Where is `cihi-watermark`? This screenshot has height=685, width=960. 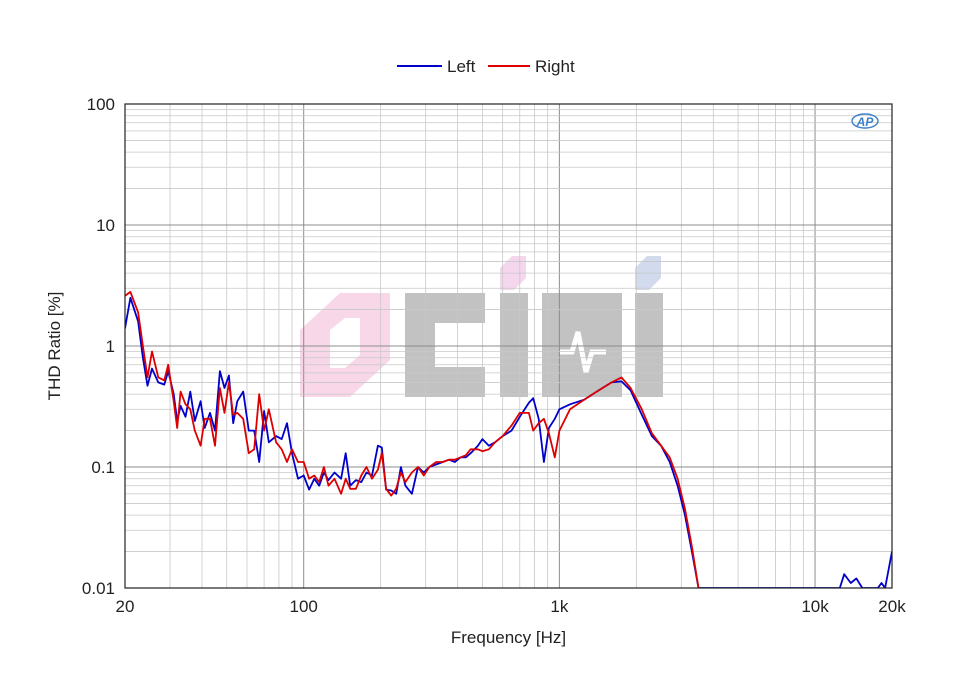 cihi-watermark is located at coordinates (481, 326).